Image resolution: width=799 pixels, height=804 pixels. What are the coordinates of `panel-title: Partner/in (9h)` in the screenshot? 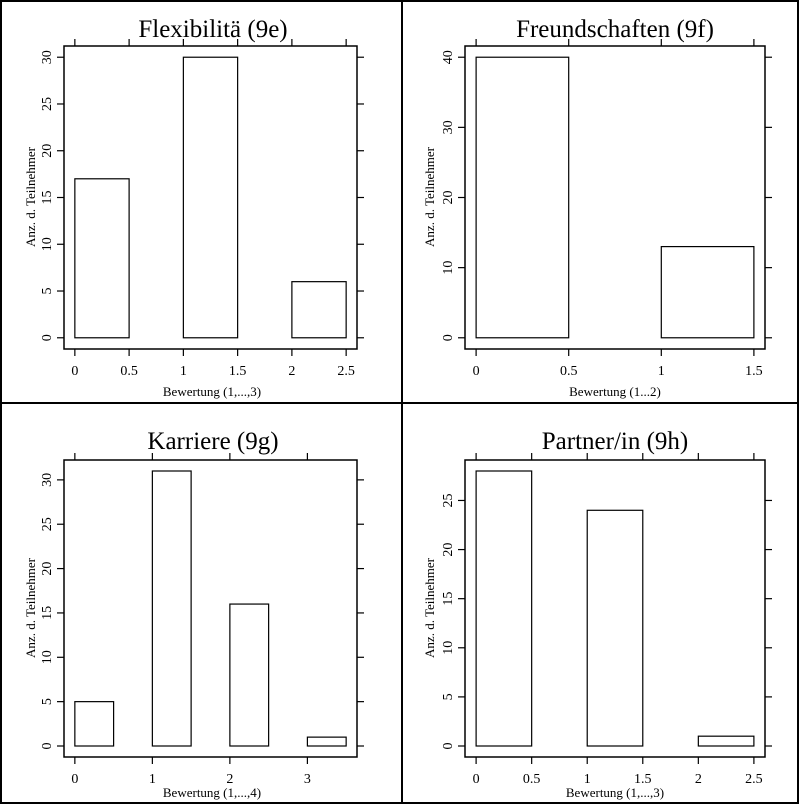 It's located at (615, 441).